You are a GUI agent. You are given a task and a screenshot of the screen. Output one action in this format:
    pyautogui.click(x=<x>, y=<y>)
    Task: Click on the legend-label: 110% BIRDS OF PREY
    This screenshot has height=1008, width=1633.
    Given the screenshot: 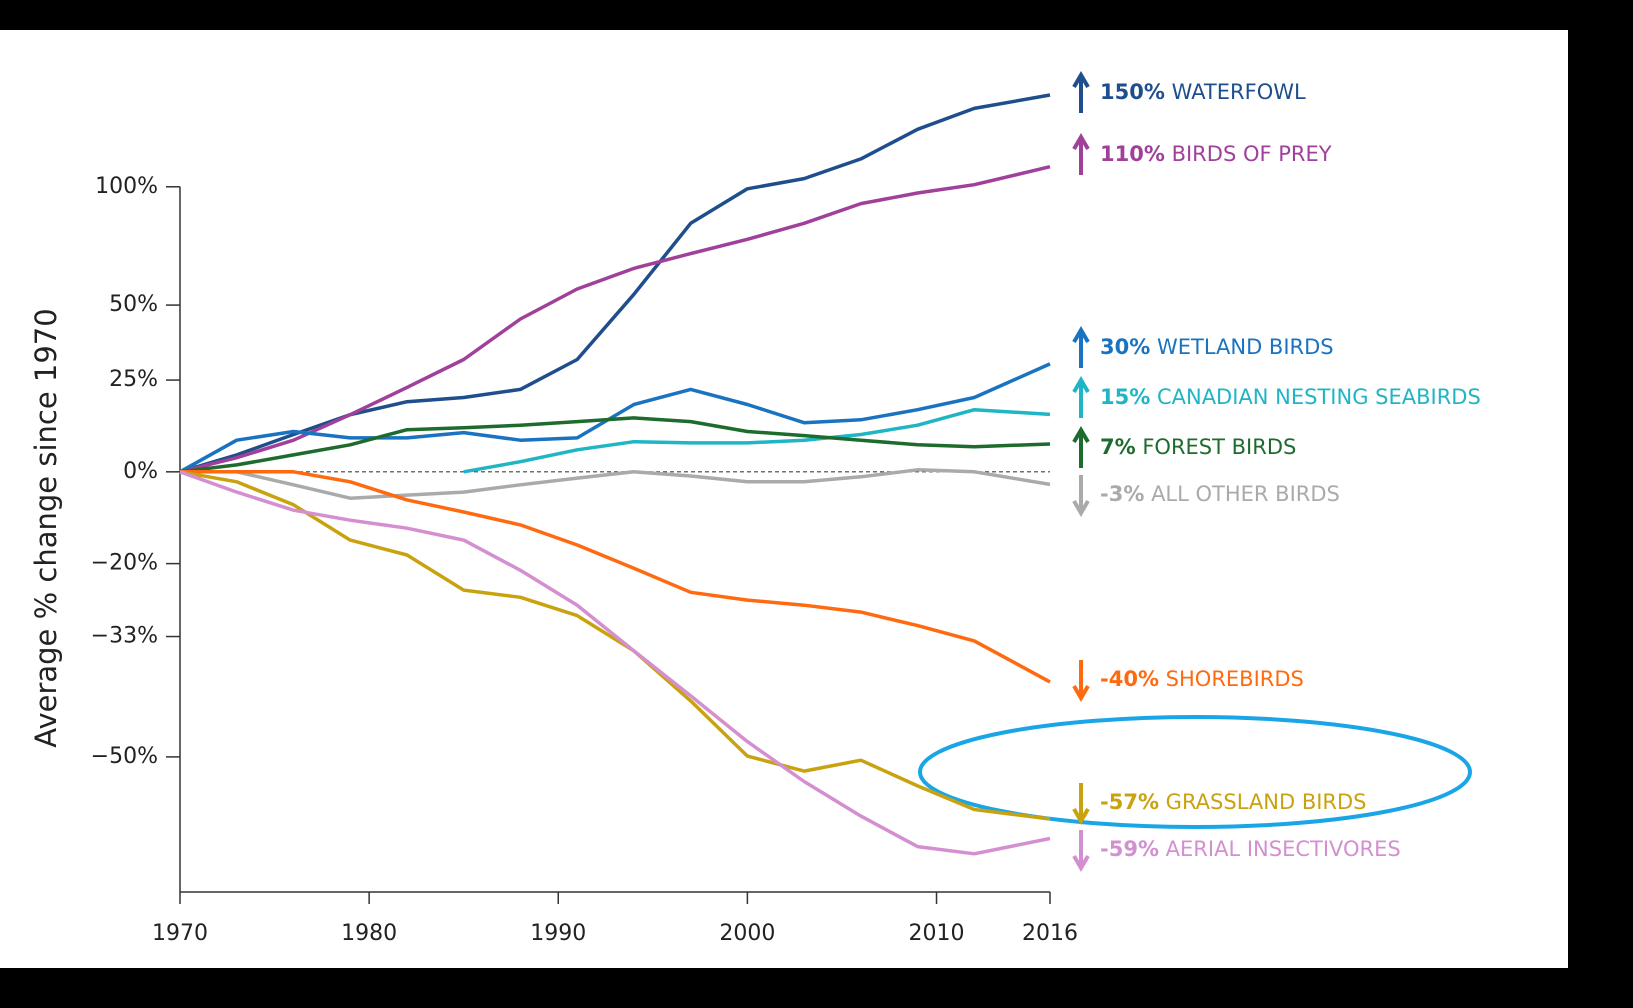 What is the action you would take?
    pyautogui.click(x=1216, y=154)
    